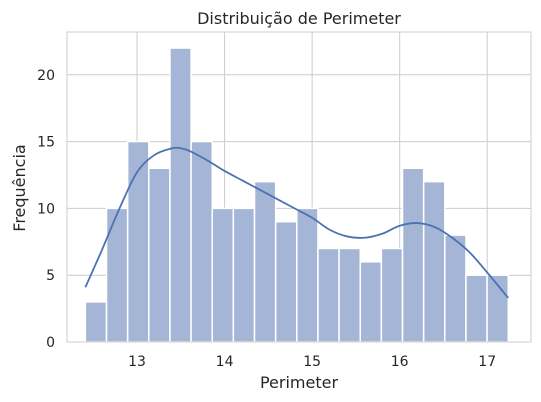  I want to click on y-tick-label: 10, so click(46, 209).